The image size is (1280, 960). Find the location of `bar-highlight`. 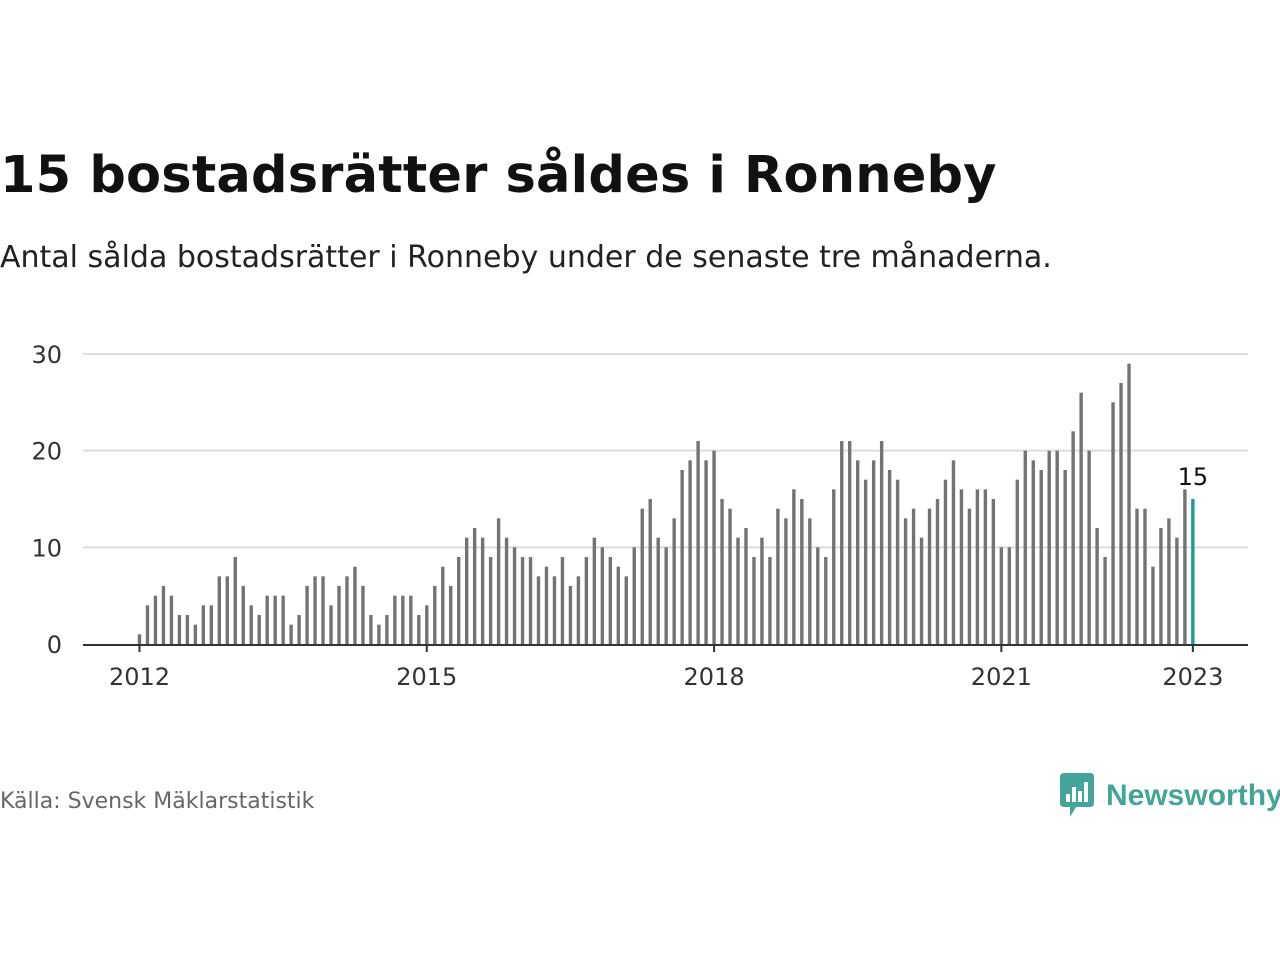

bar-highlight is located at coordinates (1193, 571).